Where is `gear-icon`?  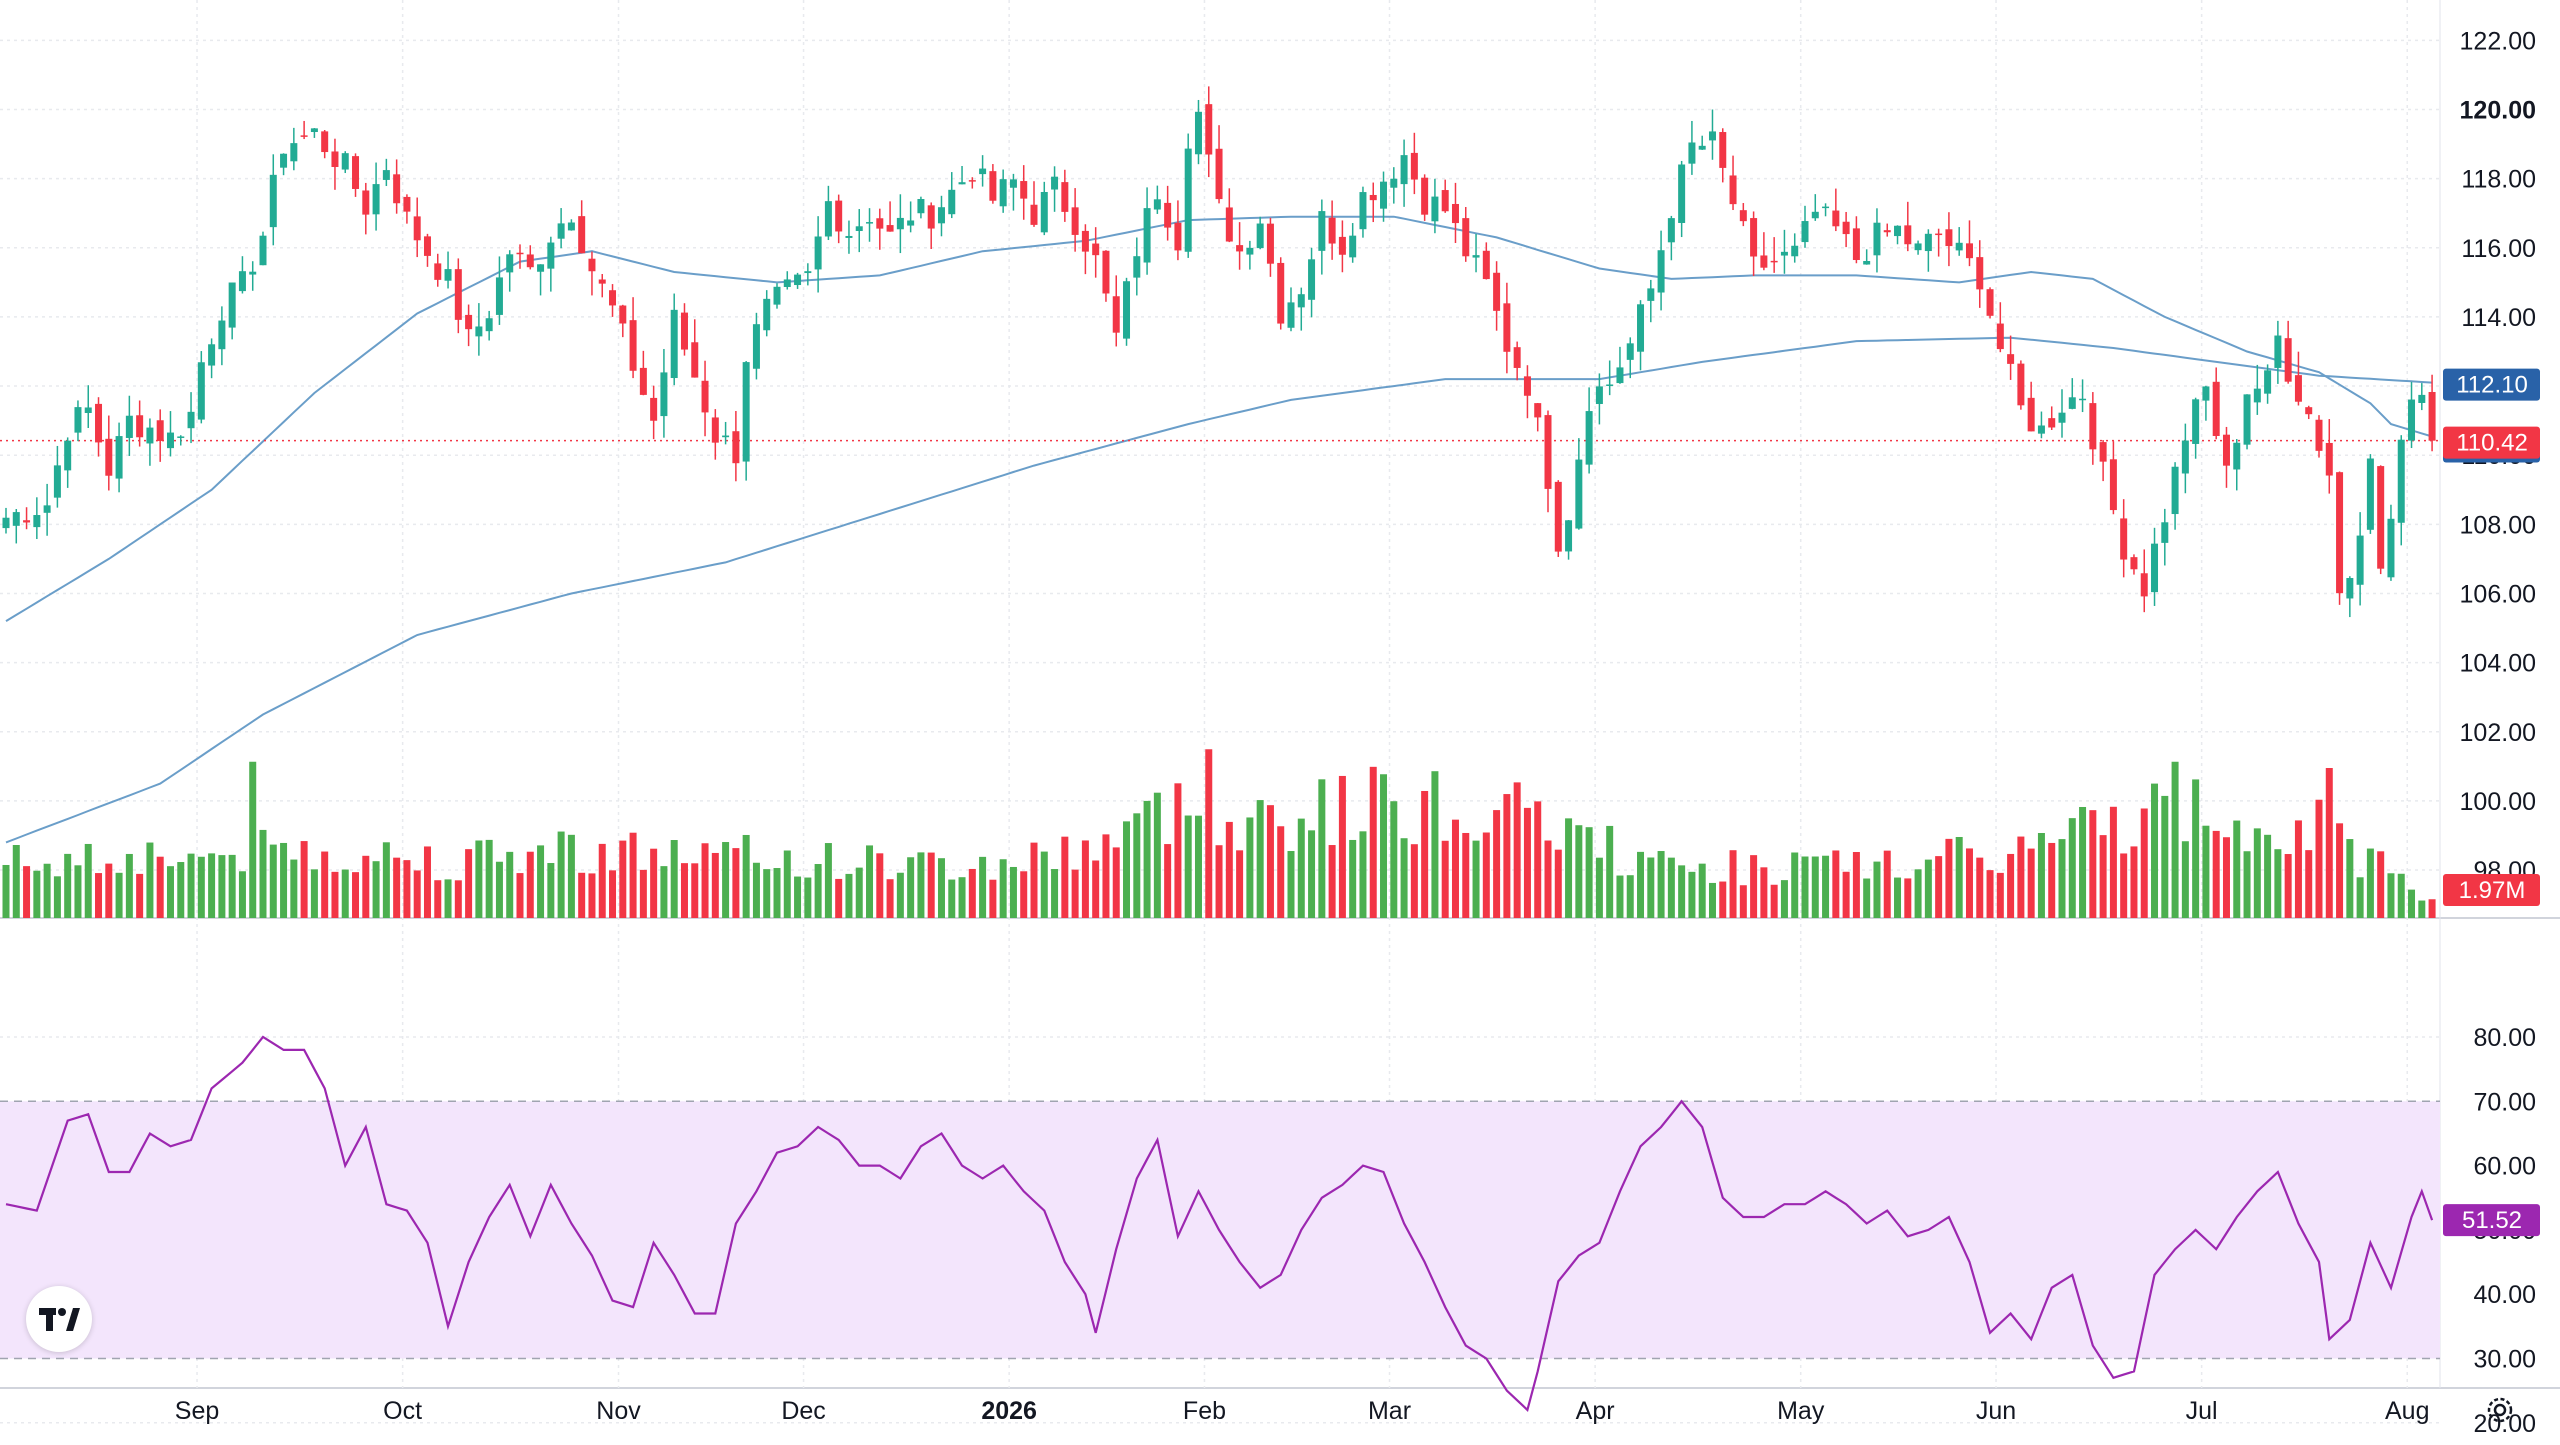 gear-icon is located at coordinates (2500, 1410).